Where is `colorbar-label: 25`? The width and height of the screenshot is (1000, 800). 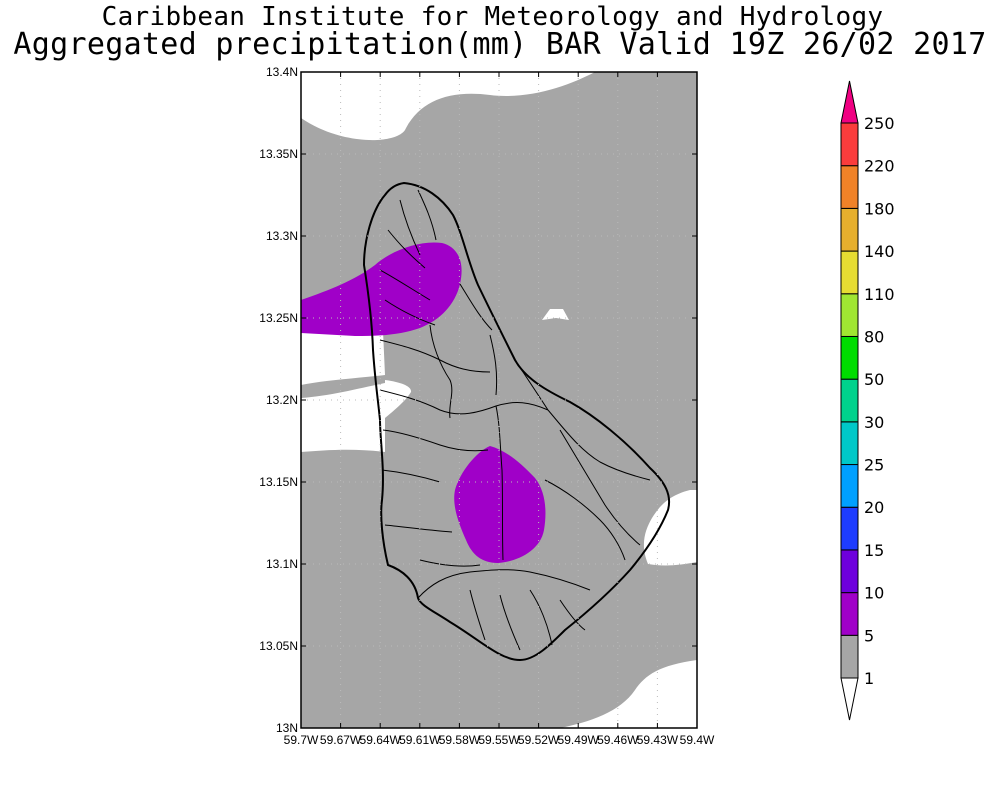
colorbar-label: 25 is located at coordinates (874, 465).